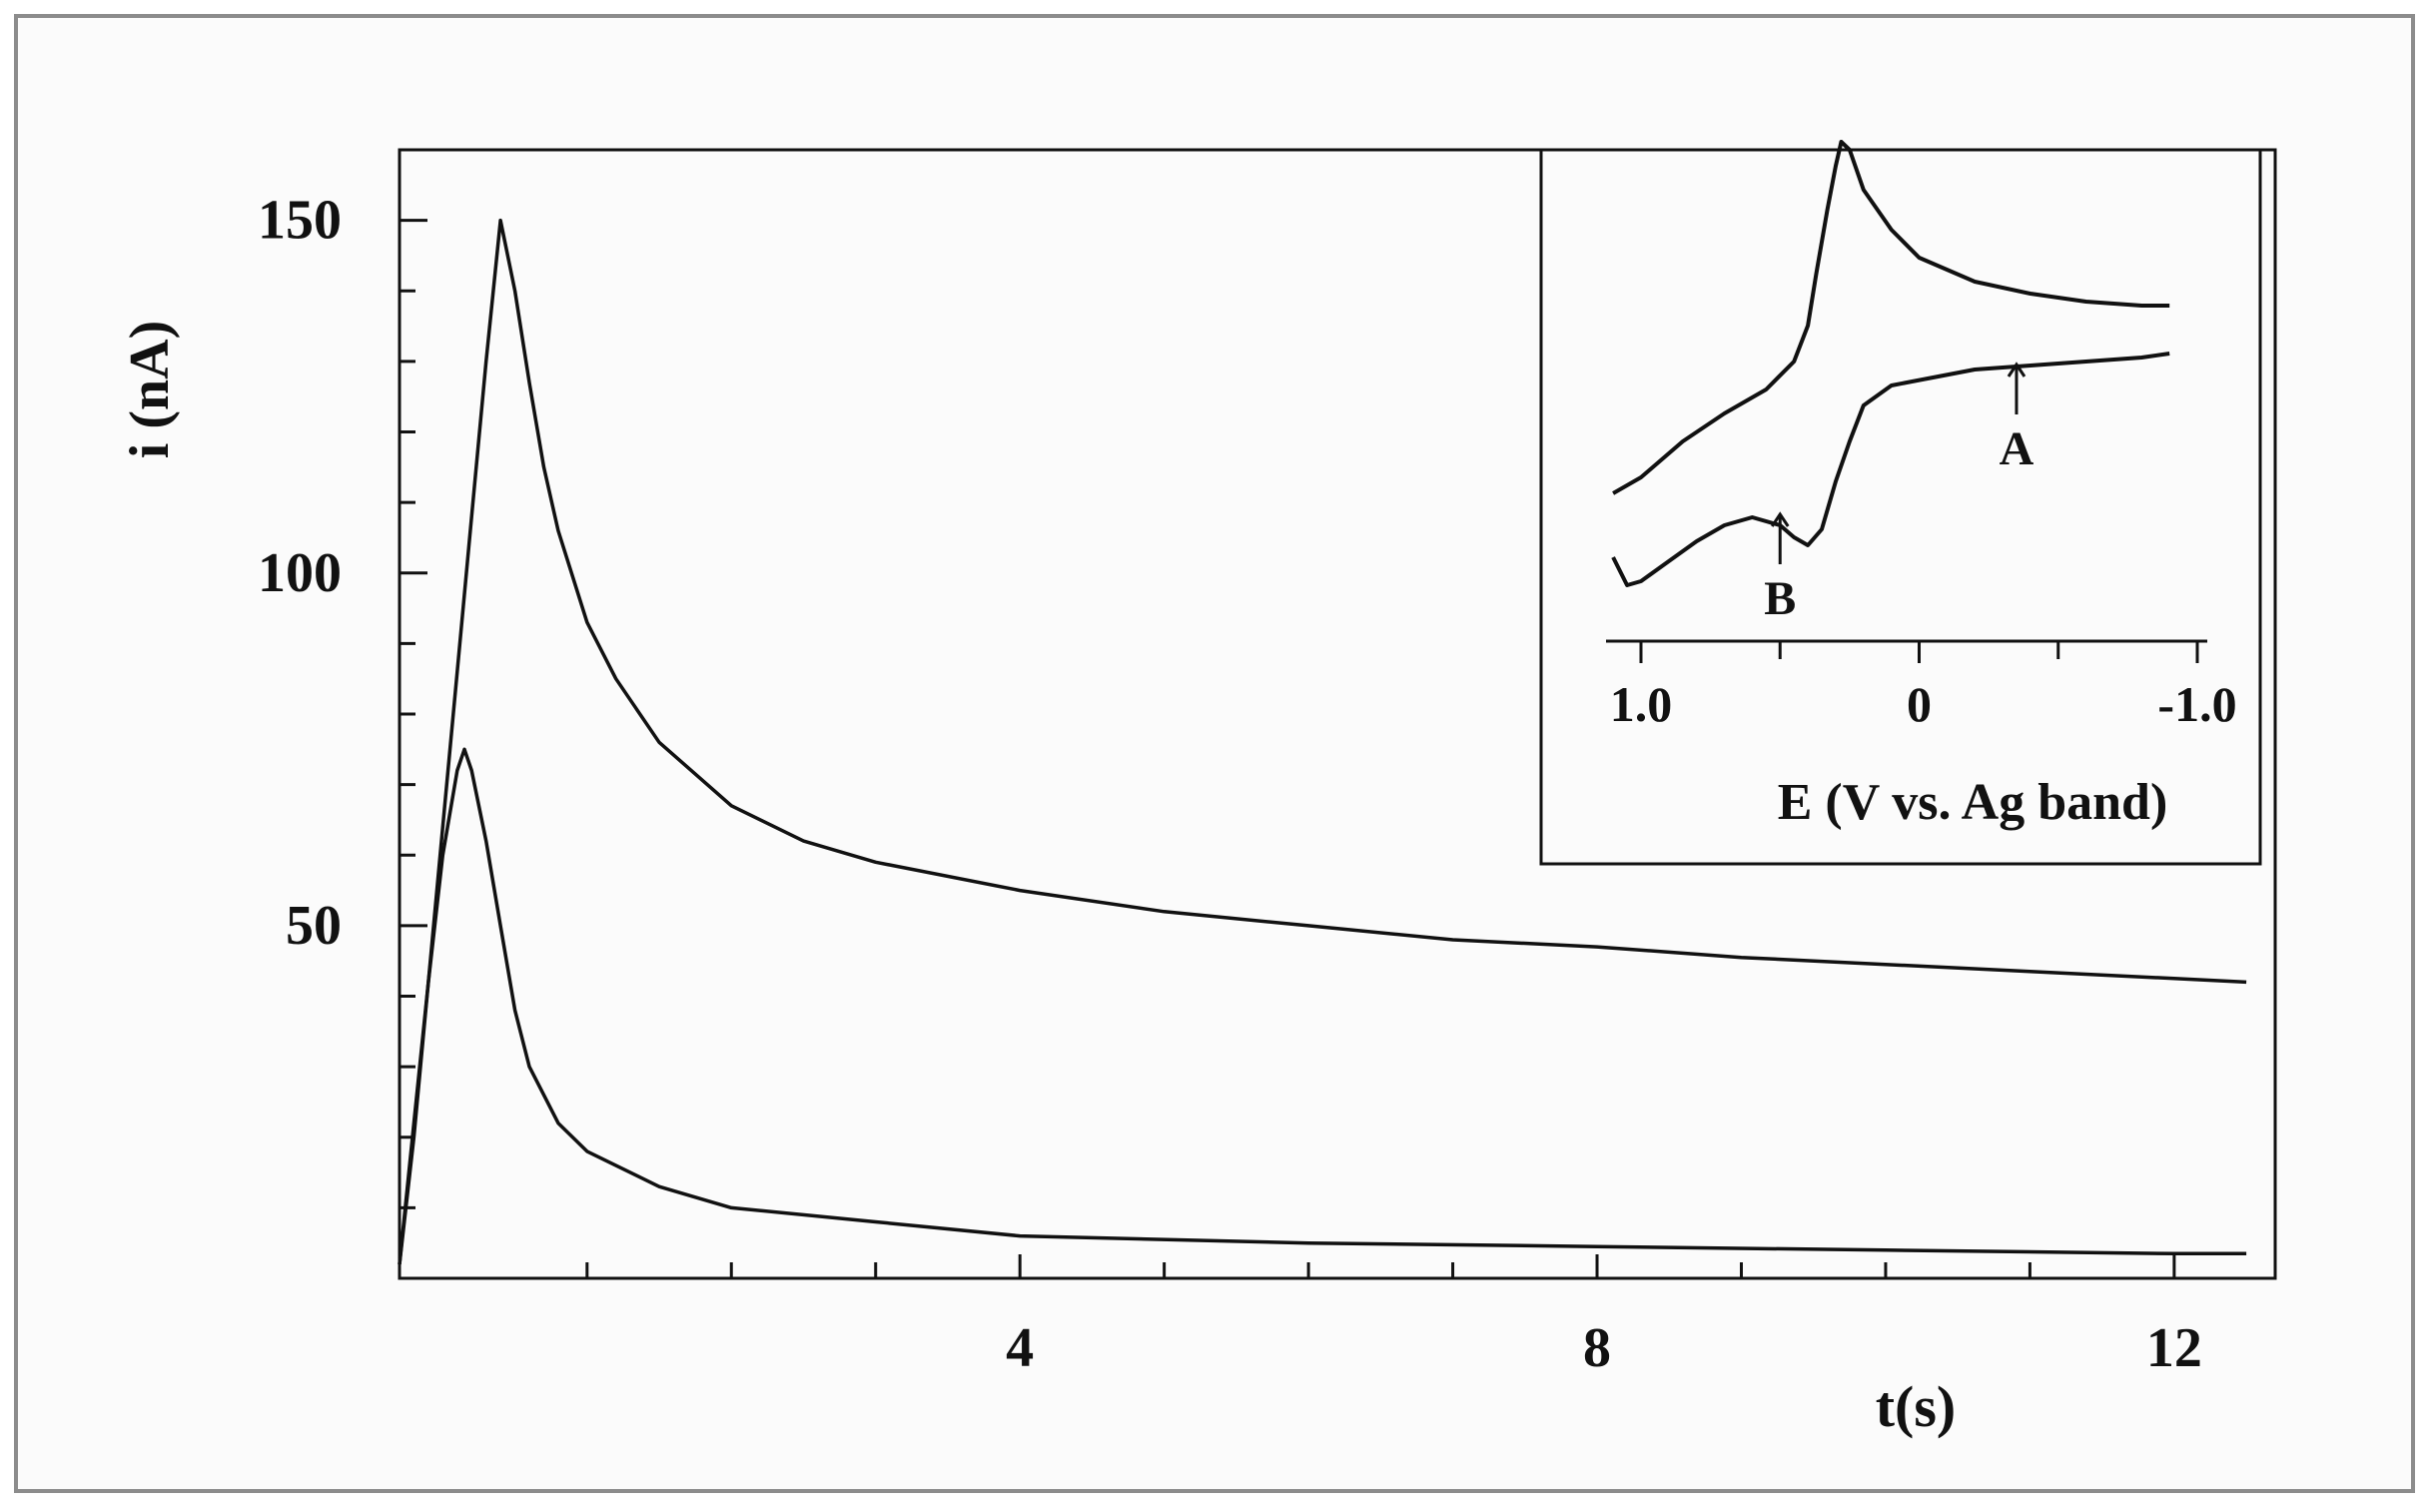  I want to click on x-axis-label: t(s), so click(1916, 1406).